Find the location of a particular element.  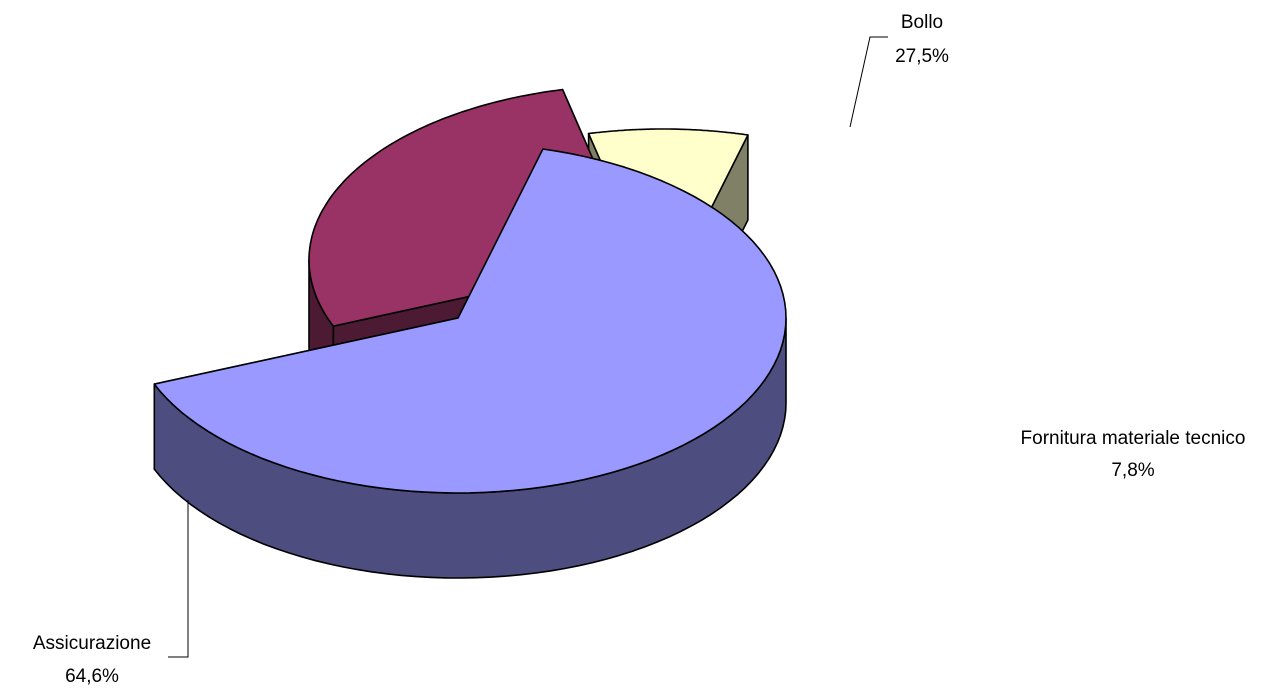

slice-label-assicurazione: Assicurazione is located at coordinates (92, 643).